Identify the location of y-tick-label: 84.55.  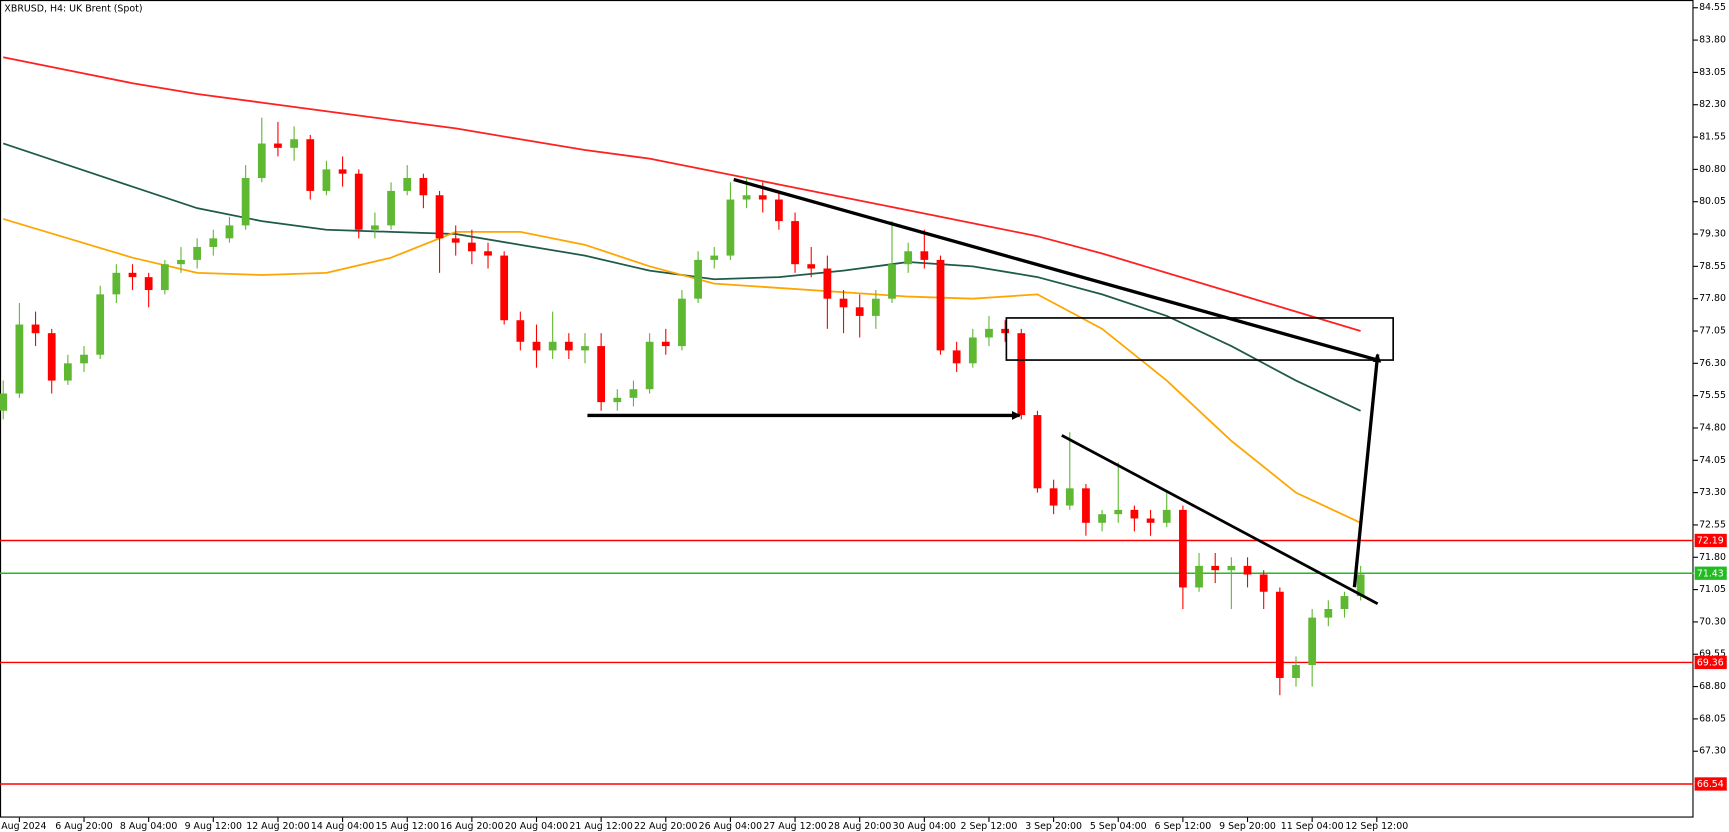
(1712, 7).